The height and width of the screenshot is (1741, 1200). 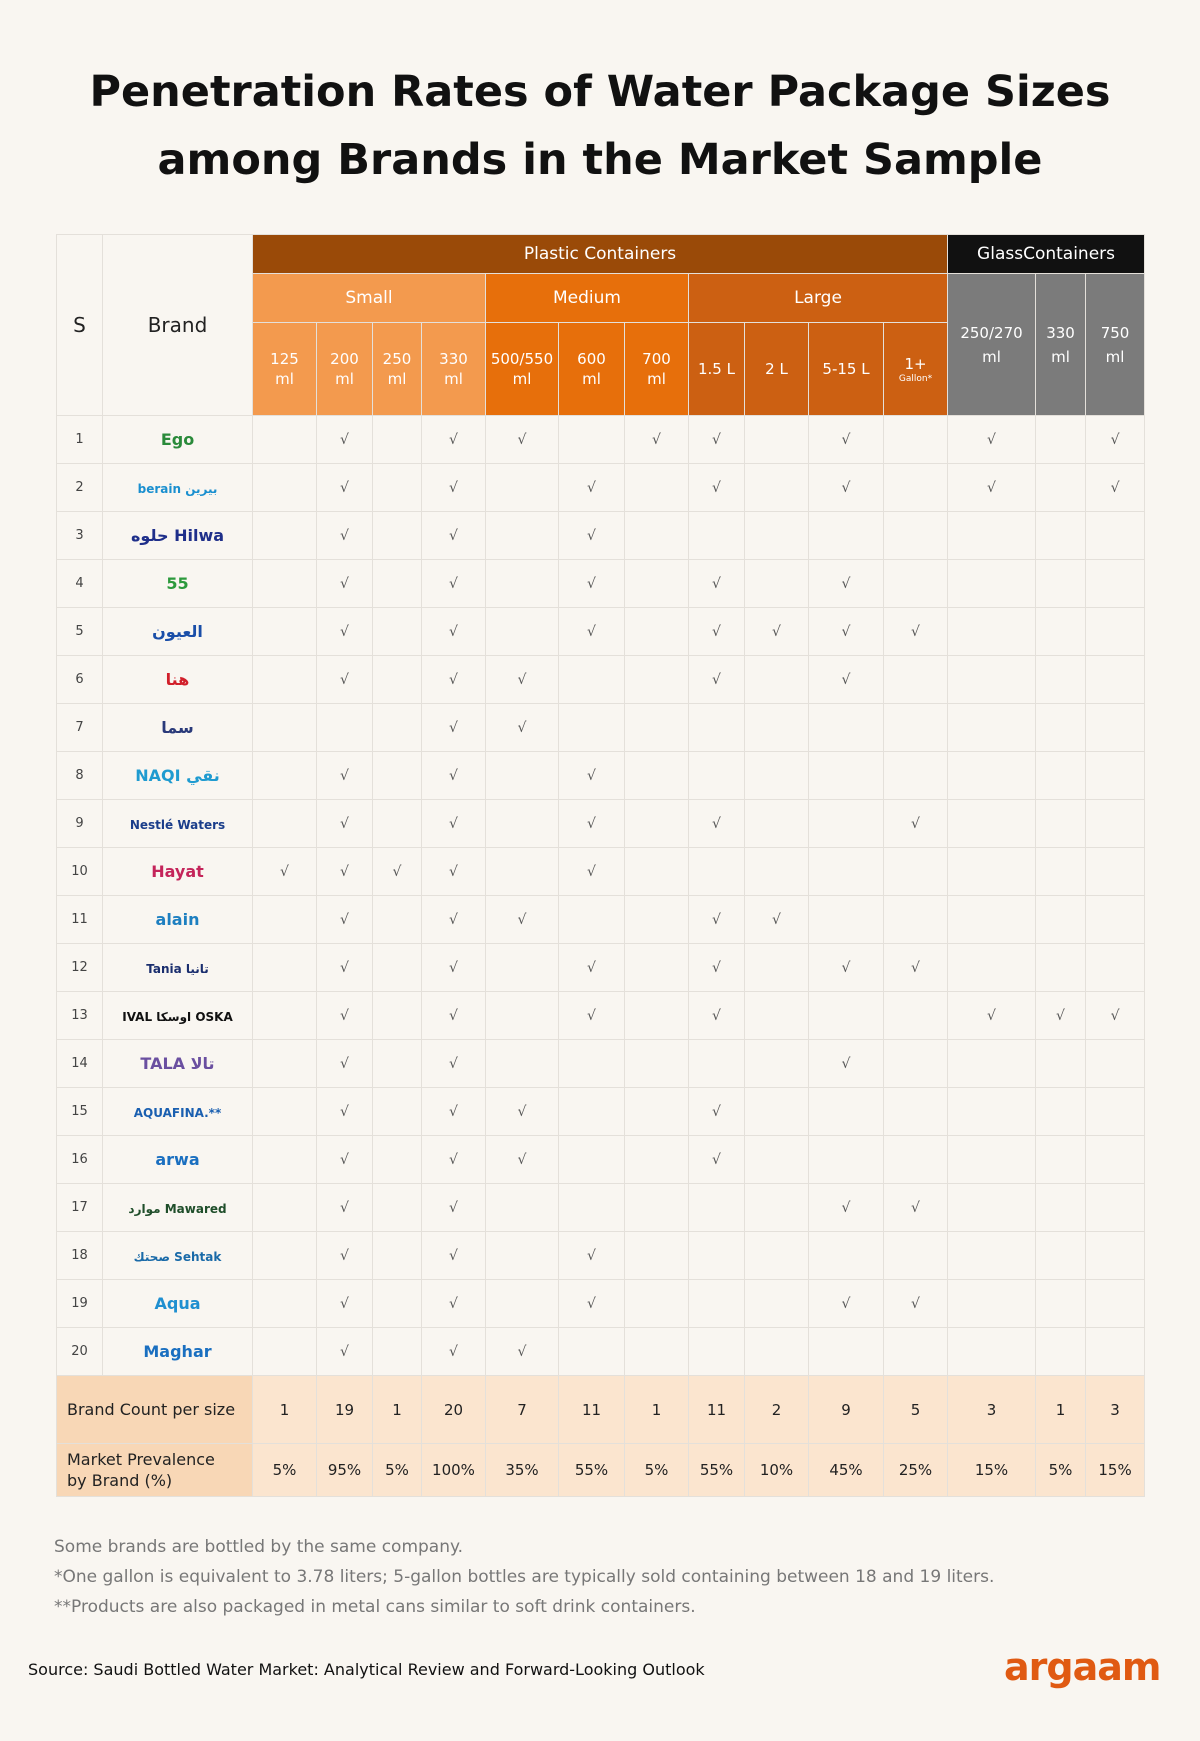 I want to click on header-size-250: 250 ml, so click(x=397, y=369).